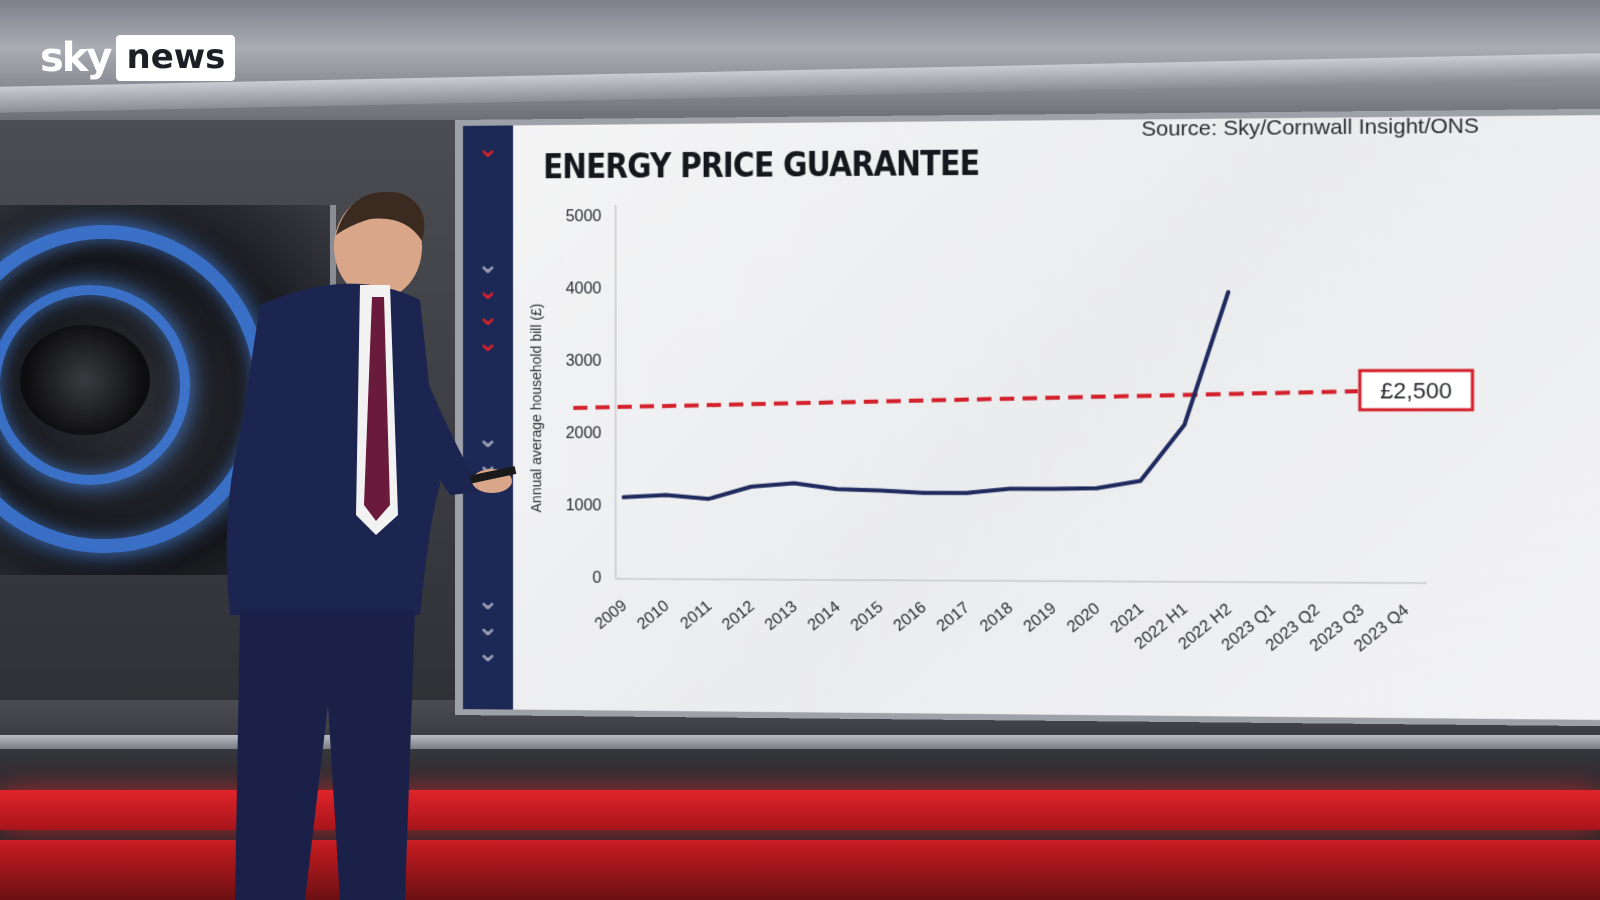 This screenshot has width=1600, height=900. What do you see at coordinates (452, 430) in the screenshot?
I see `presenter-arm` at bounding box center [452, 430].